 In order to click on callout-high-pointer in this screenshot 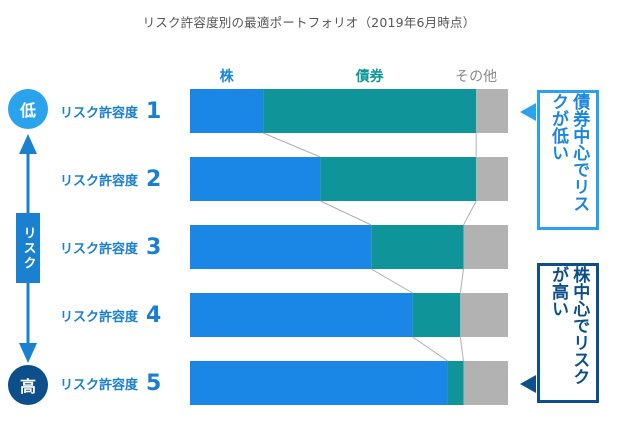, I will do `click(528, 384)`.